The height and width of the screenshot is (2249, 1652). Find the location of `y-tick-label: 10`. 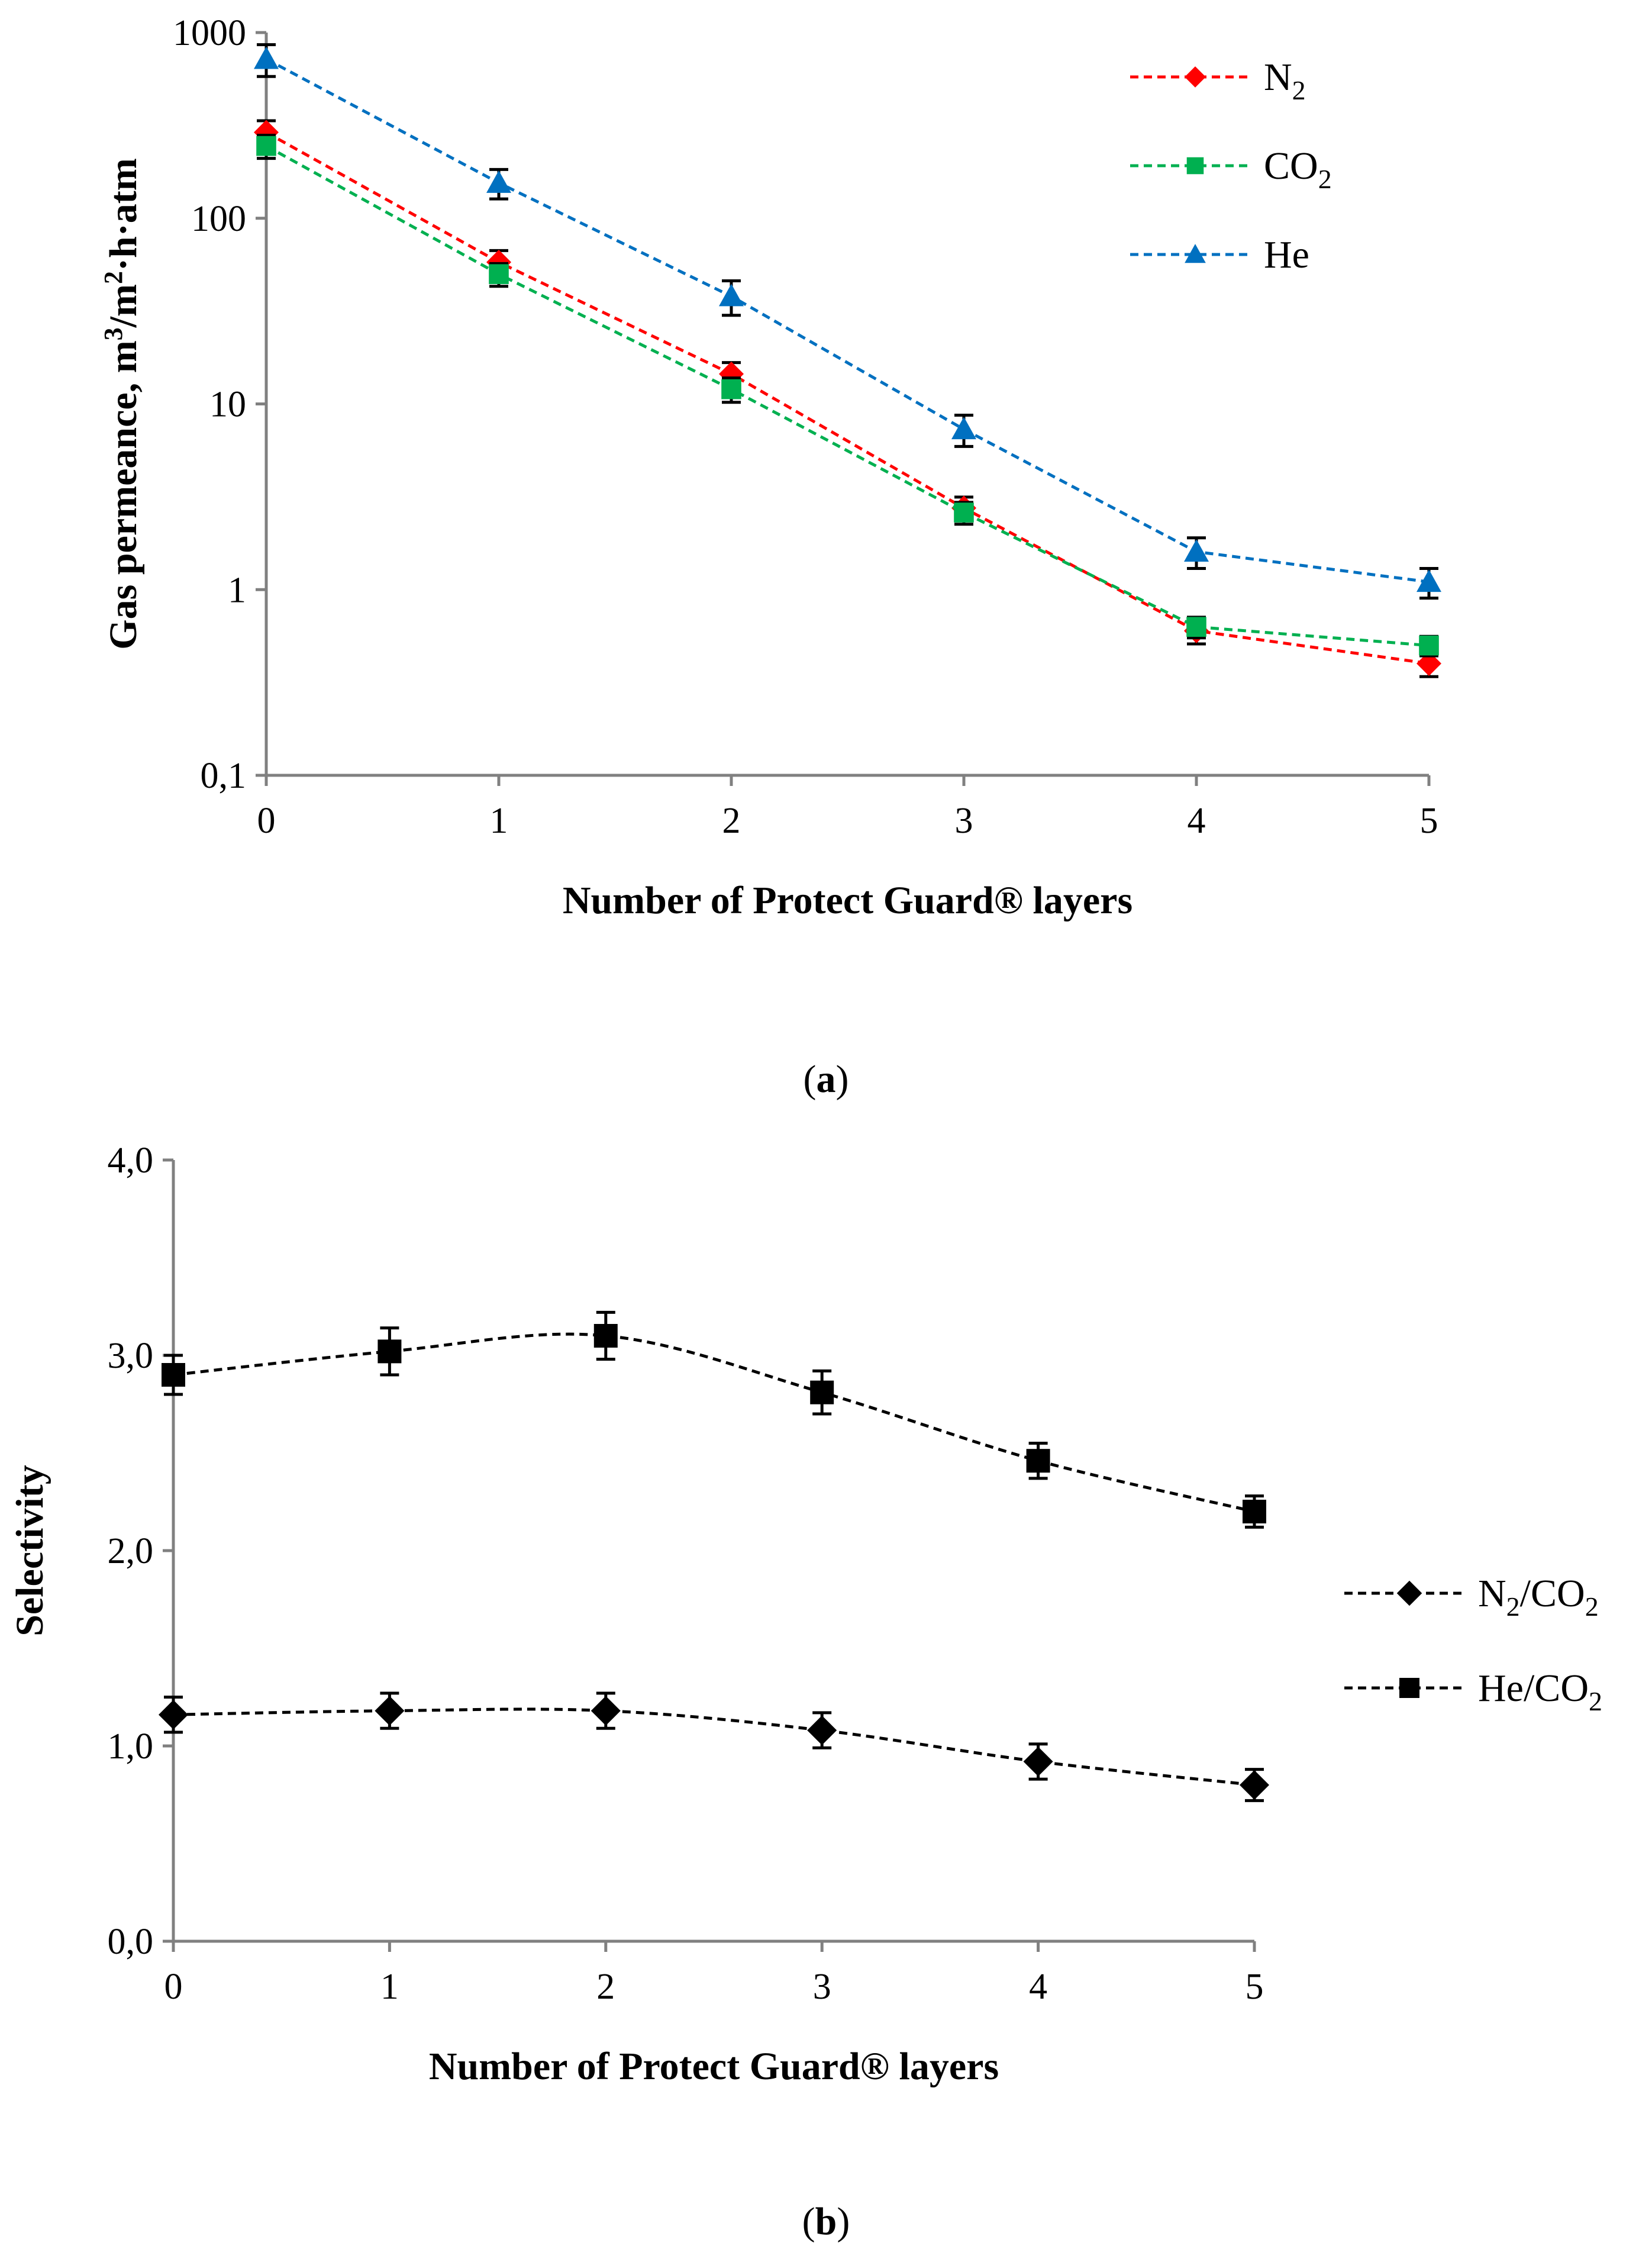

y-tick-label: 10 is located at coordinates (228, 405).